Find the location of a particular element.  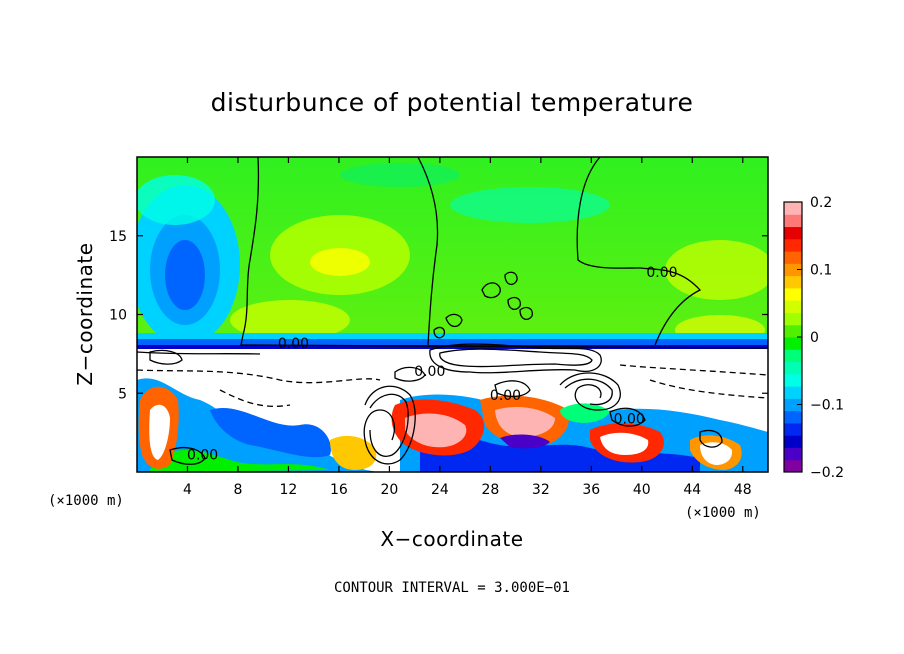

x-tick-label: 12 is located at coordinates (289, 490).